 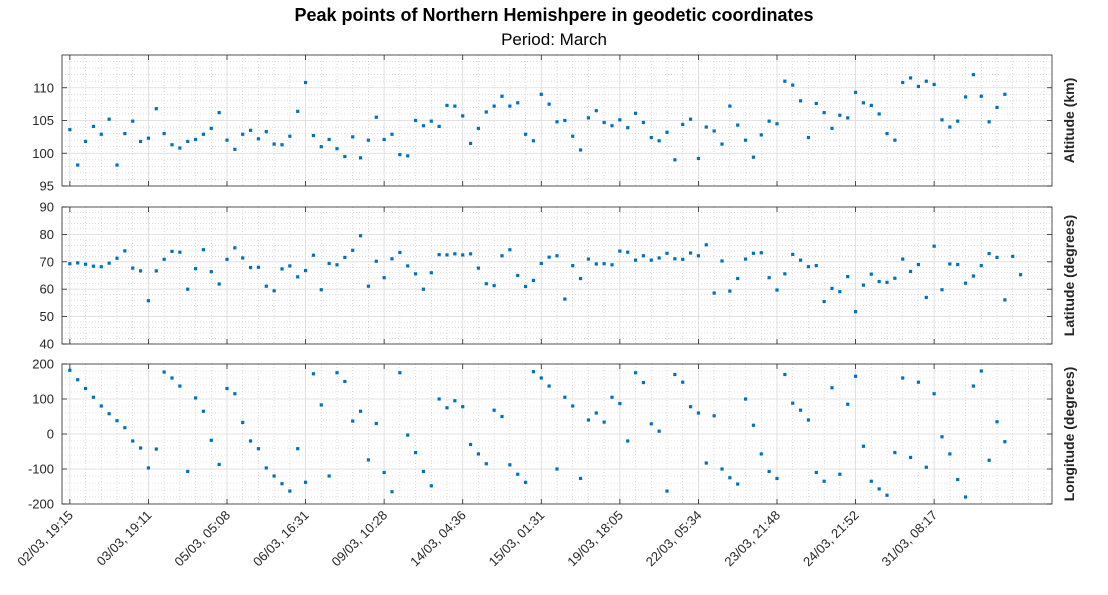 I want to click on x-tick-label: 02/03, 19:15, so click(x=45, y=539).